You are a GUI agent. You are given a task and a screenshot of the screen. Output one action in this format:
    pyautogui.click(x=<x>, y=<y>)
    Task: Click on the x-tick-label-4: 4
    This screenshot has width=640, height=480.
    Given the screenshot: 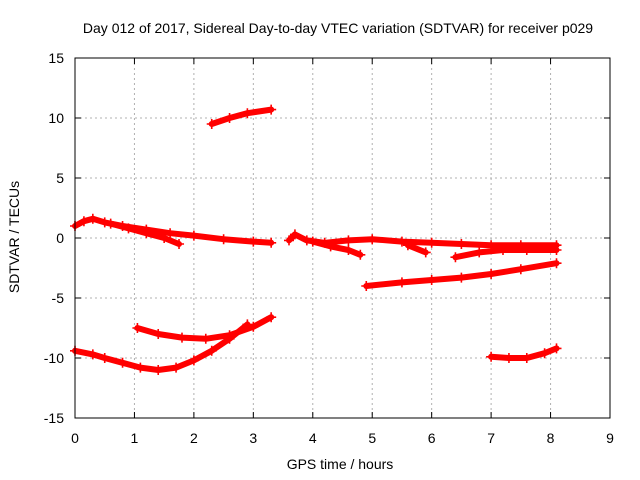 What is the action you would take?
    pyautogui.click(x=313, y=438)
    